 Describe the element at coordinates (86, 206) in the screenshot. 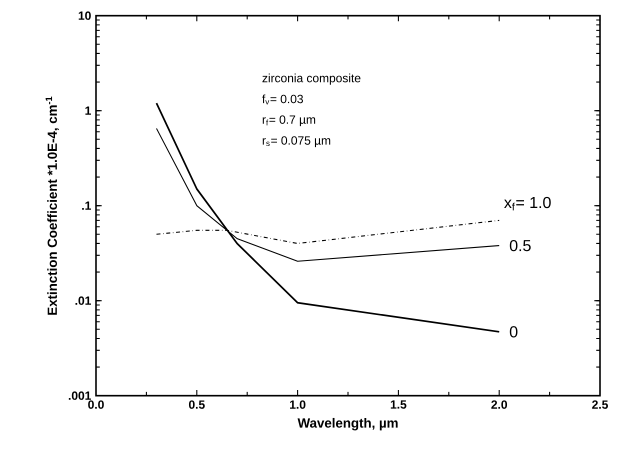

I see `y-tick-label: .1` at that location.